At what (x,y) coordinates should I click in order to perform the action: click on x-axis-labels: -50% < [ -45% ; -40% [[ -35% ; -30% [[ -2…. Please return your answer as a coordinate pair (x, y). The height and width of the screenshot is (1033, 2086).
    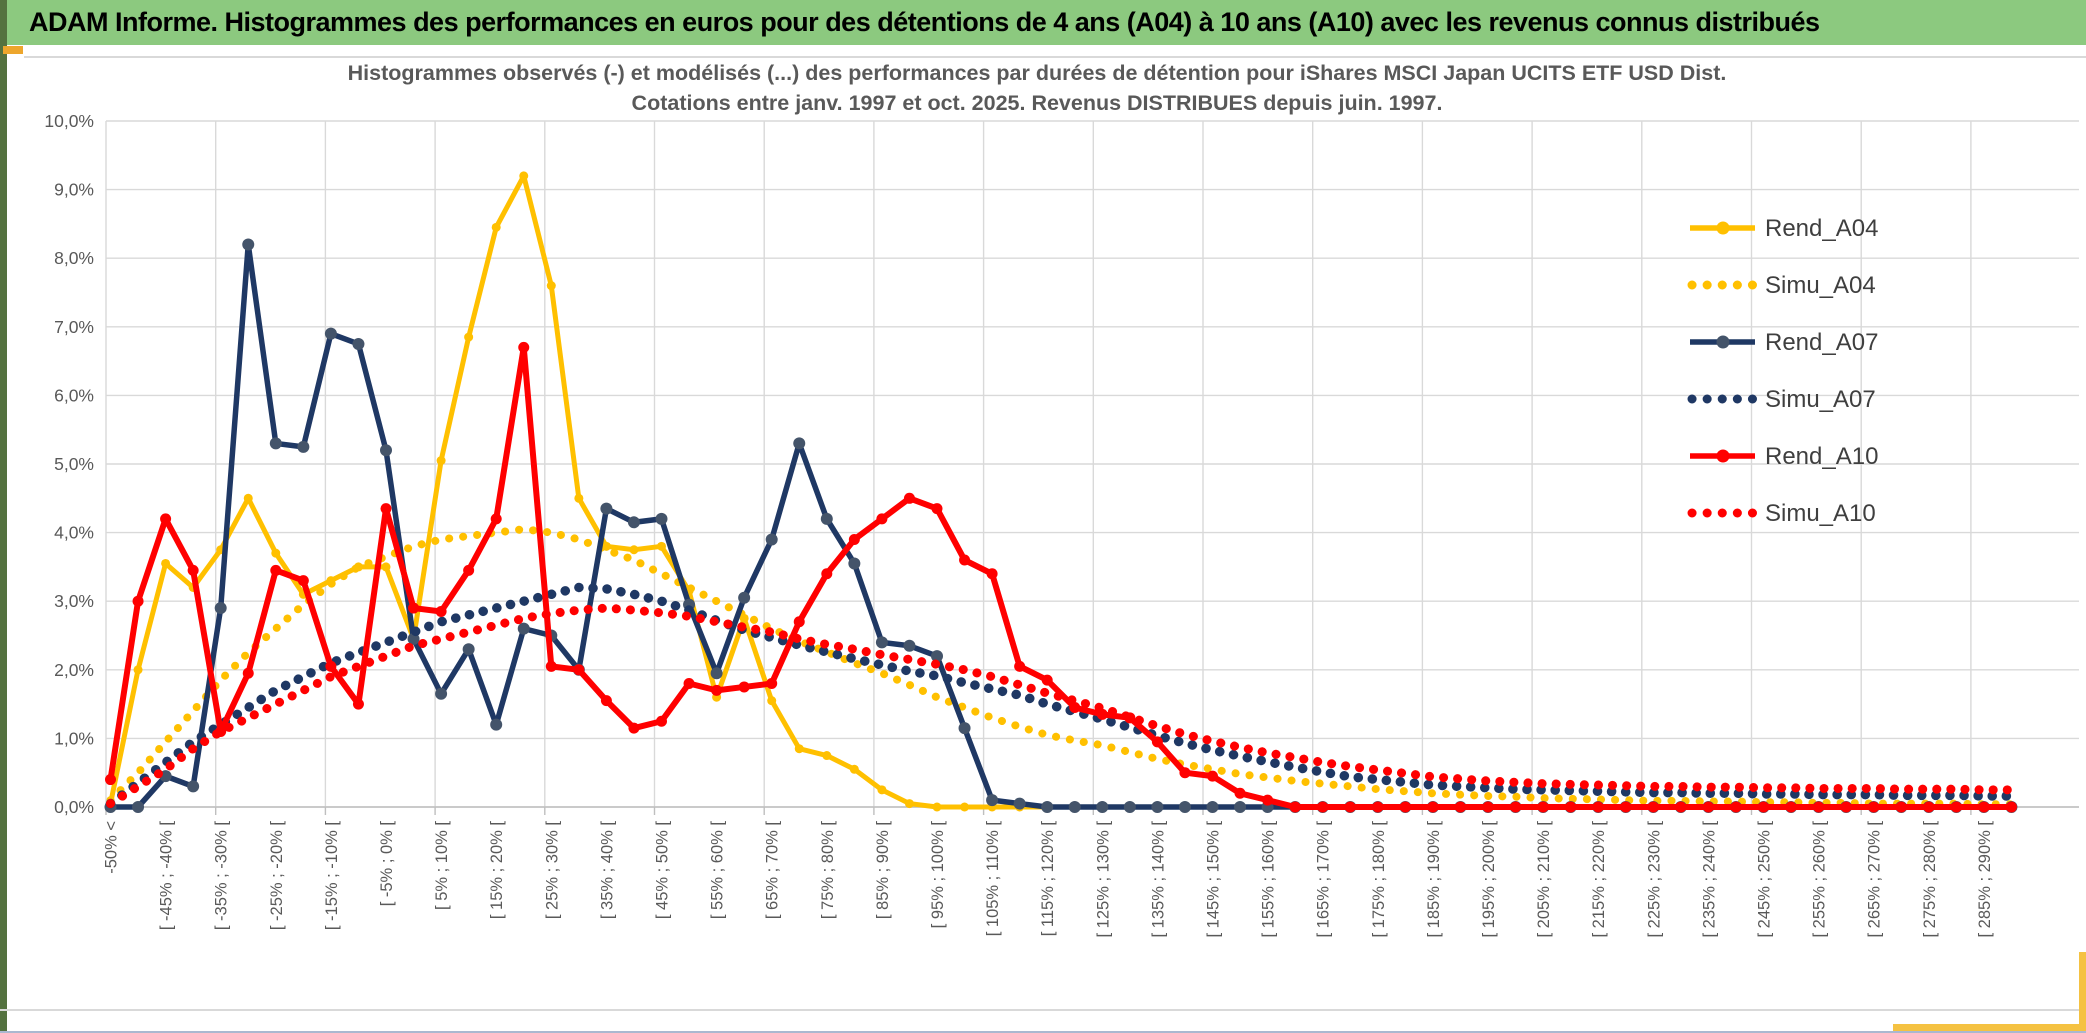
    Looking at the image, I should click on (1048, 879).